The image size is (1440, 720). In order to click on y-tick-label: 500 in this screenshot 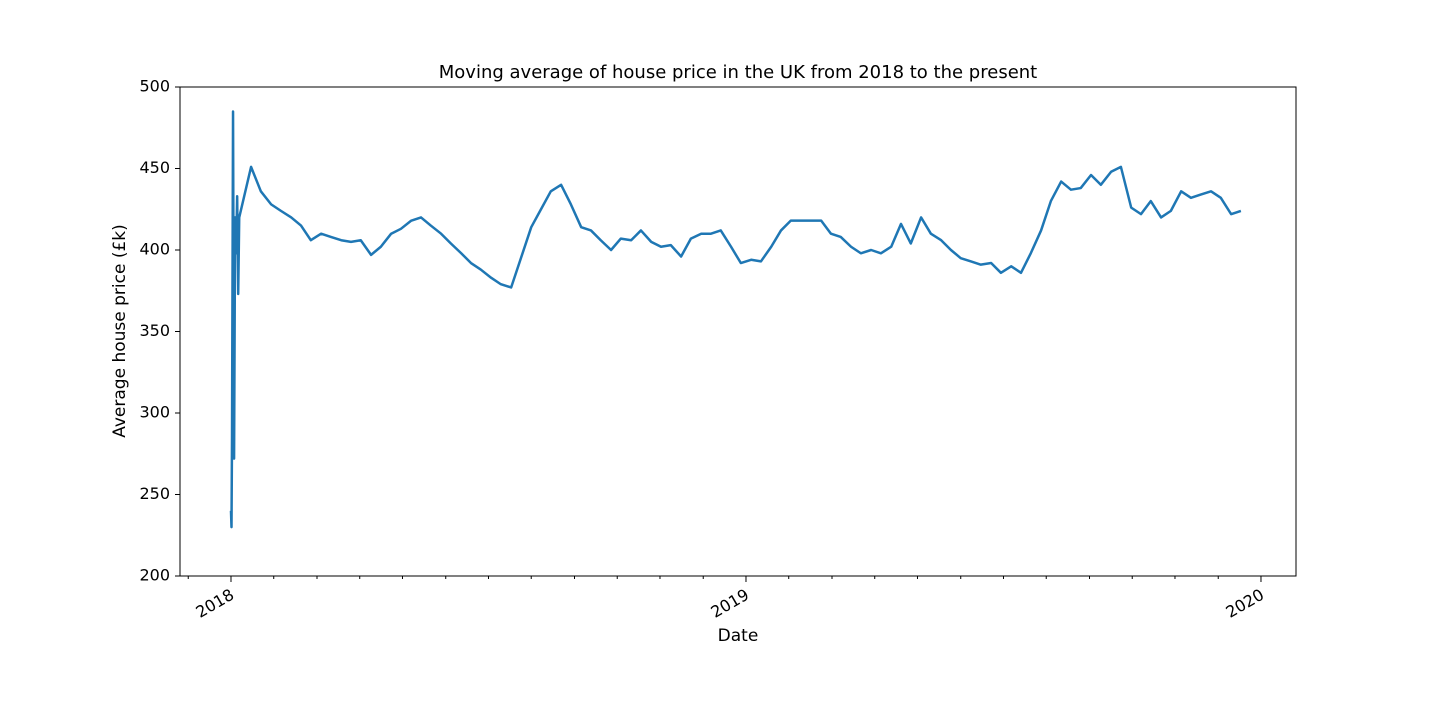, I will do `click(154, 86)`.